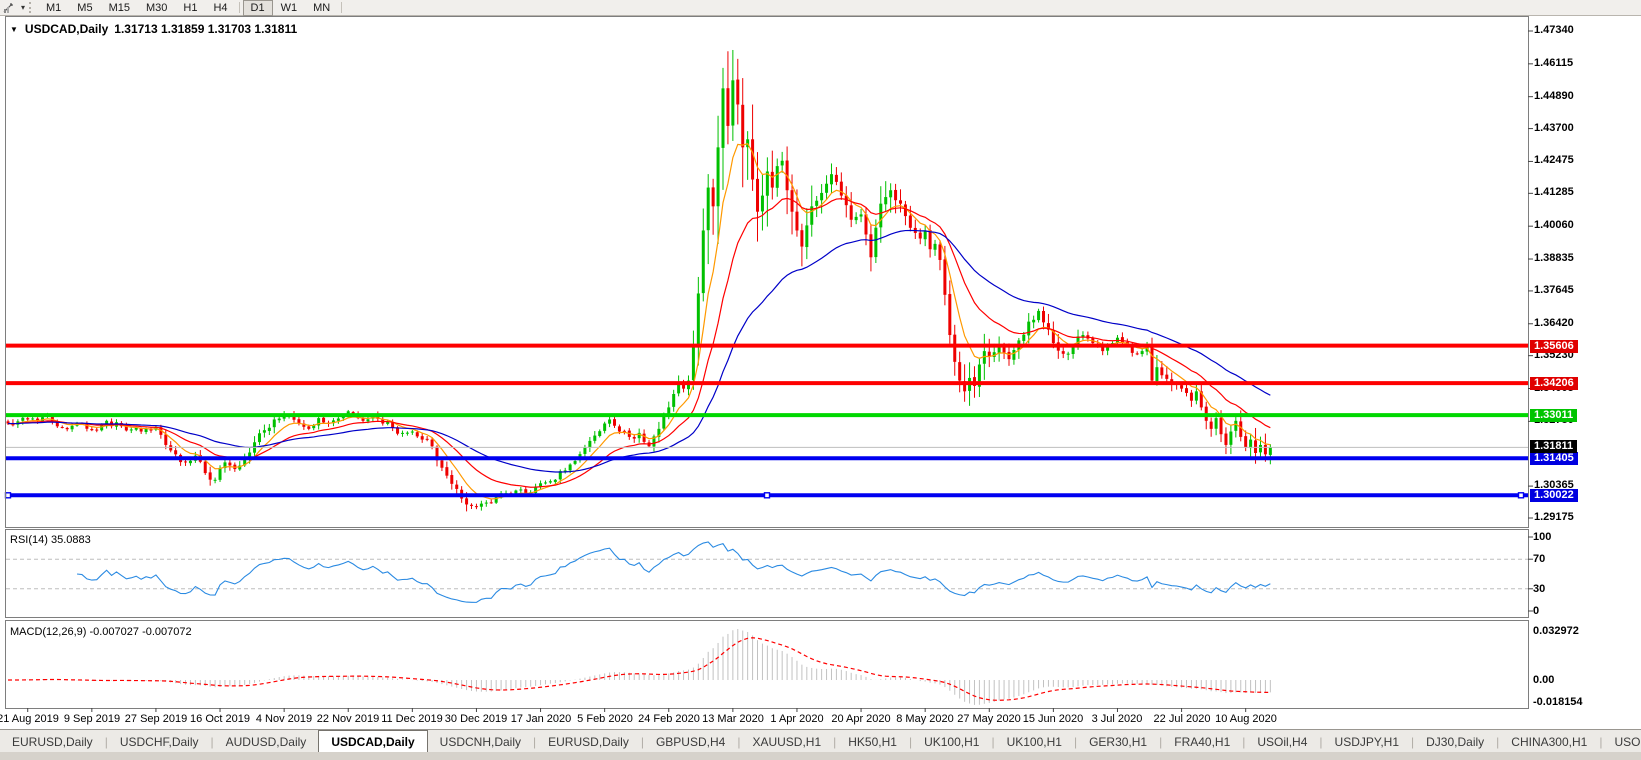  I want to click on price-axis-label: 1.37645, so click(1554, 290).